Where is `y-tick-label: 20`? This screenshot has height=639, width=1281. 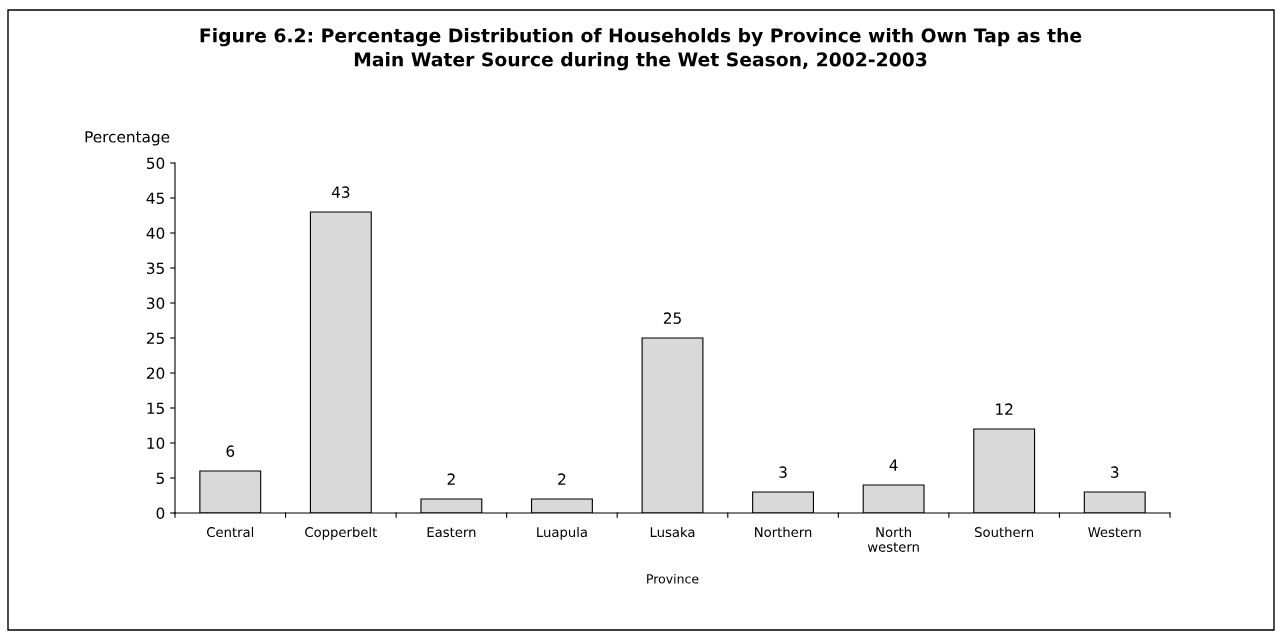 y-tick-label: 20 is located at coordinates (155, 373).